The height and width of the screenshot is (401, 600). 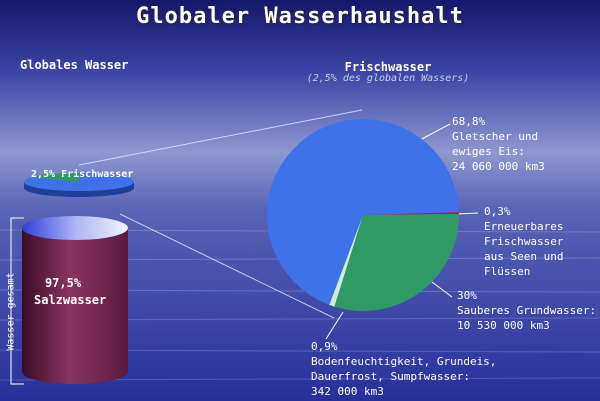 I want to click on slice-label-line: Frischwasser, so click(x=524, y=241).